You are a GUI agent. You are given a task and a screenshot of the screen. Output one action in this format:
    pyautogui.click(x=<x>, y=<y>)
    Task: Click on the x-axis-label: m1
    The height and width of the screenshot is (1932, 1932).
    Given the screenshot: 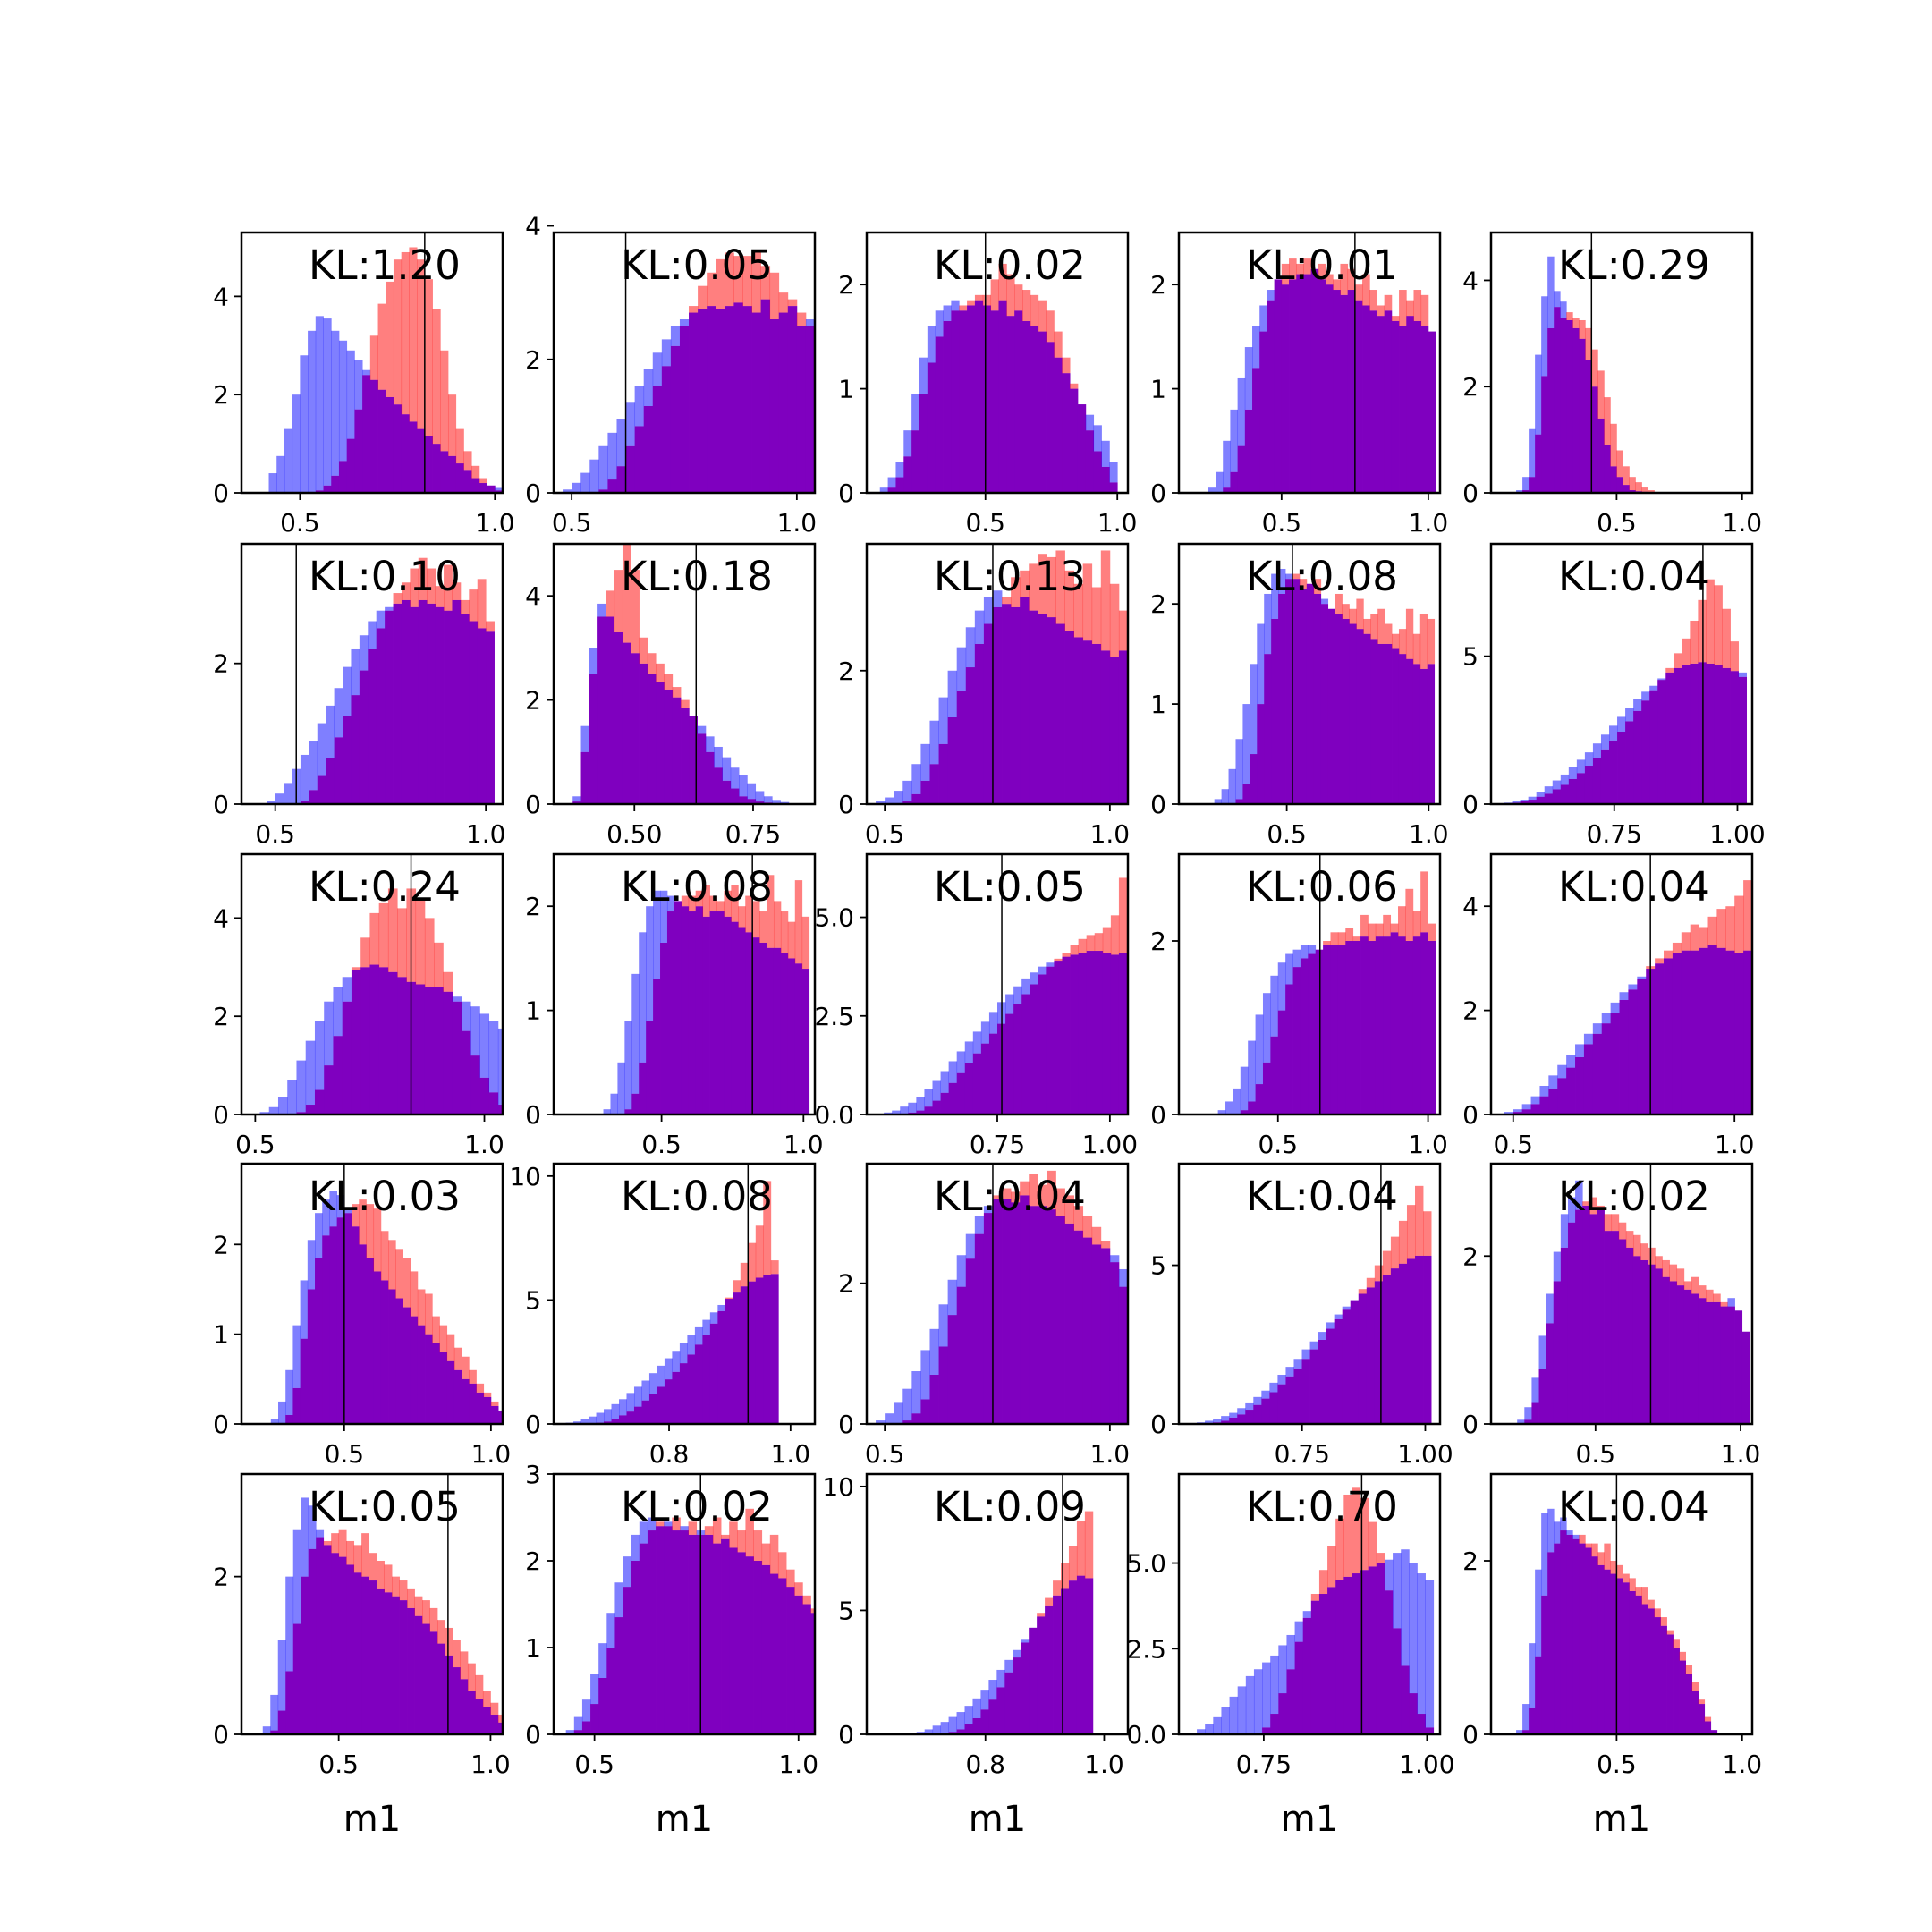 What is the action you would take?
    pyautogui.click(x=684, y=1819)
    